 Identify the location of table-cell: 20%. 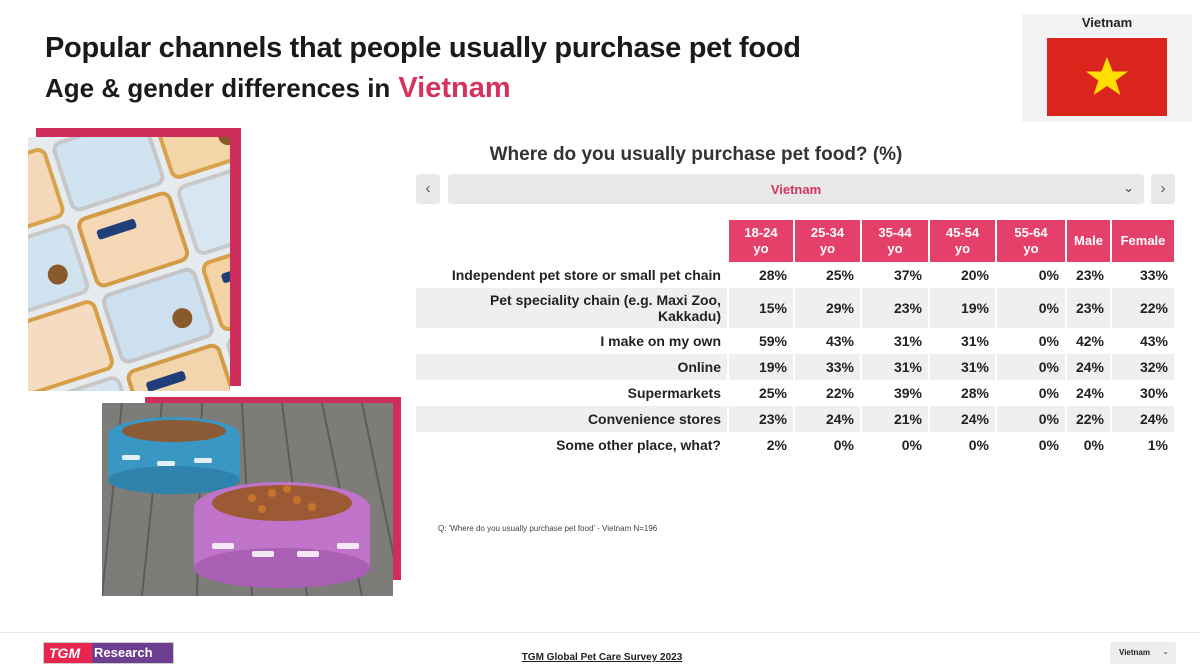
(962, 275).